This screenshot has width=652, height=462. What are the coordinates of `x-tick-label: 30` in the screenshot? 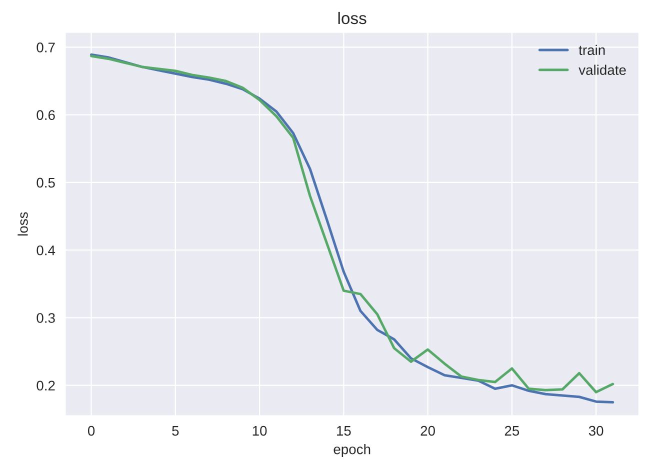 It's located at (596, 431).